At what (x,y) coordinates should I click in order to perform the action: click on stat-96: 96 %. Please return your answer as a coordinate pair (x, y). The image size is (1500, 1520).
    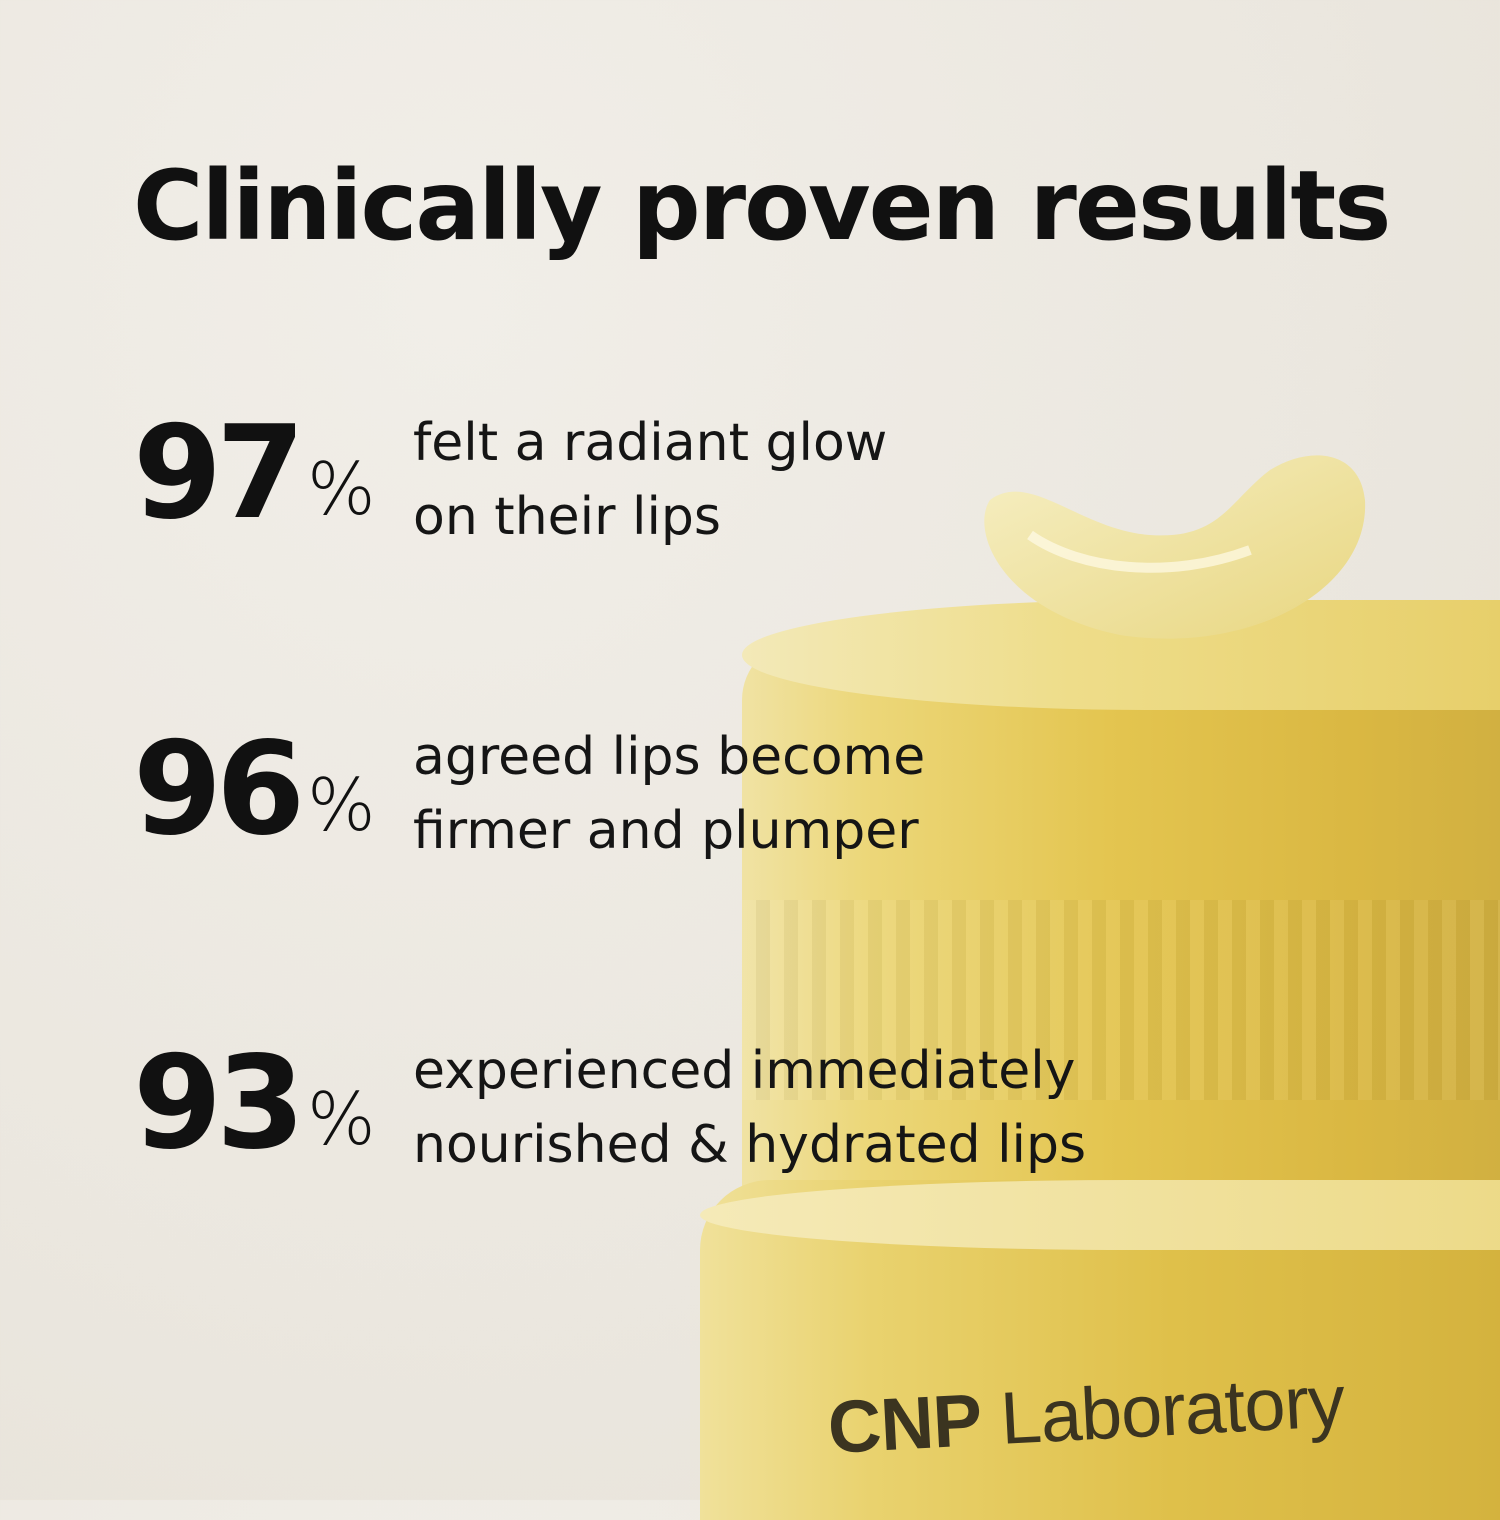
    Looking at the image, I should click on (300, 790).